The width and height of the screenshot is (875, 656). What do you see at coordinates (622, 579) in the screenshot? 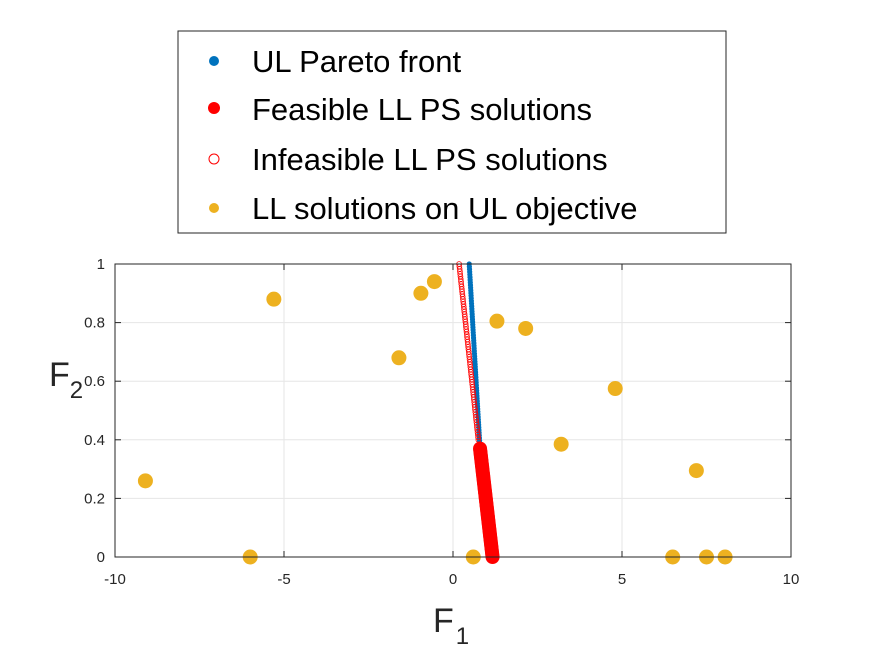
I see `x-tick-label: 5` at bounding box center [622, 579].